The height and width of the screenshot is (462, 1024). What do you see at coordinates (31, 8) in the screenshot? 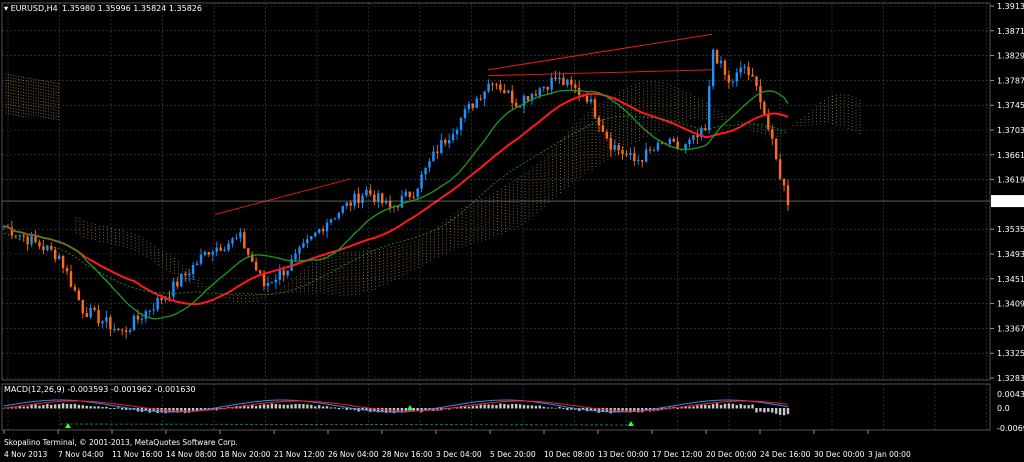
I see `symbol-title: ▾ EURUSD,H4` at bounding box center [31, 8].